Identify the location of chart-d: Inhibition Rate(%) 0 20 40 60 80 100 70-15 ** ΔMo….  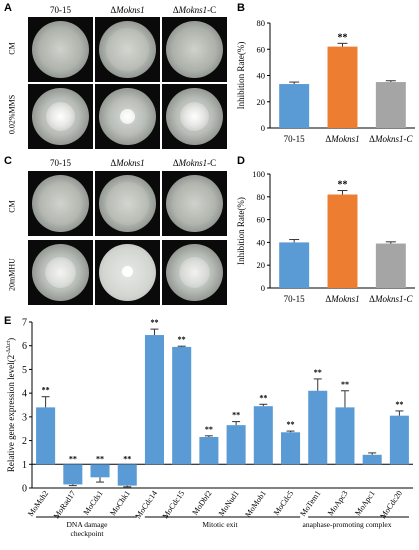
(325, 236).